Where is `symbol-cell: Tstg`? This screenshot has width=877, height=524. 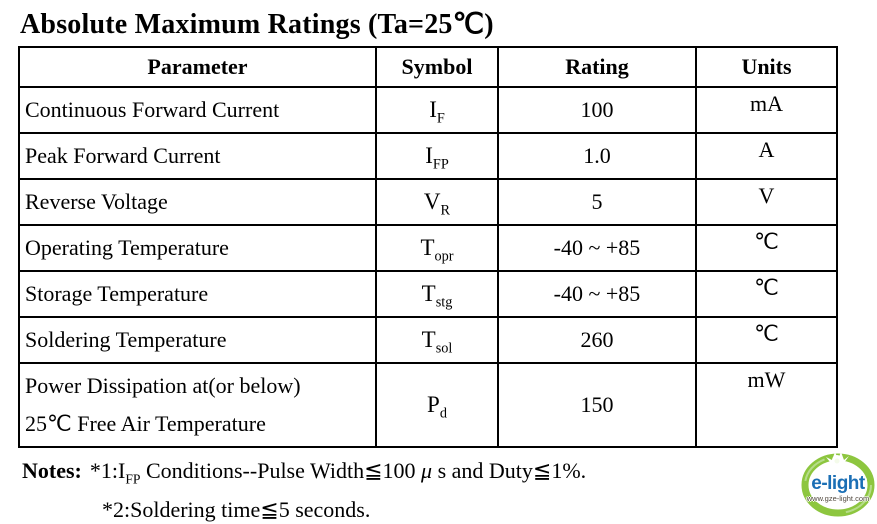 symbol-cell: Tstg is located at coordinates (437, 294).